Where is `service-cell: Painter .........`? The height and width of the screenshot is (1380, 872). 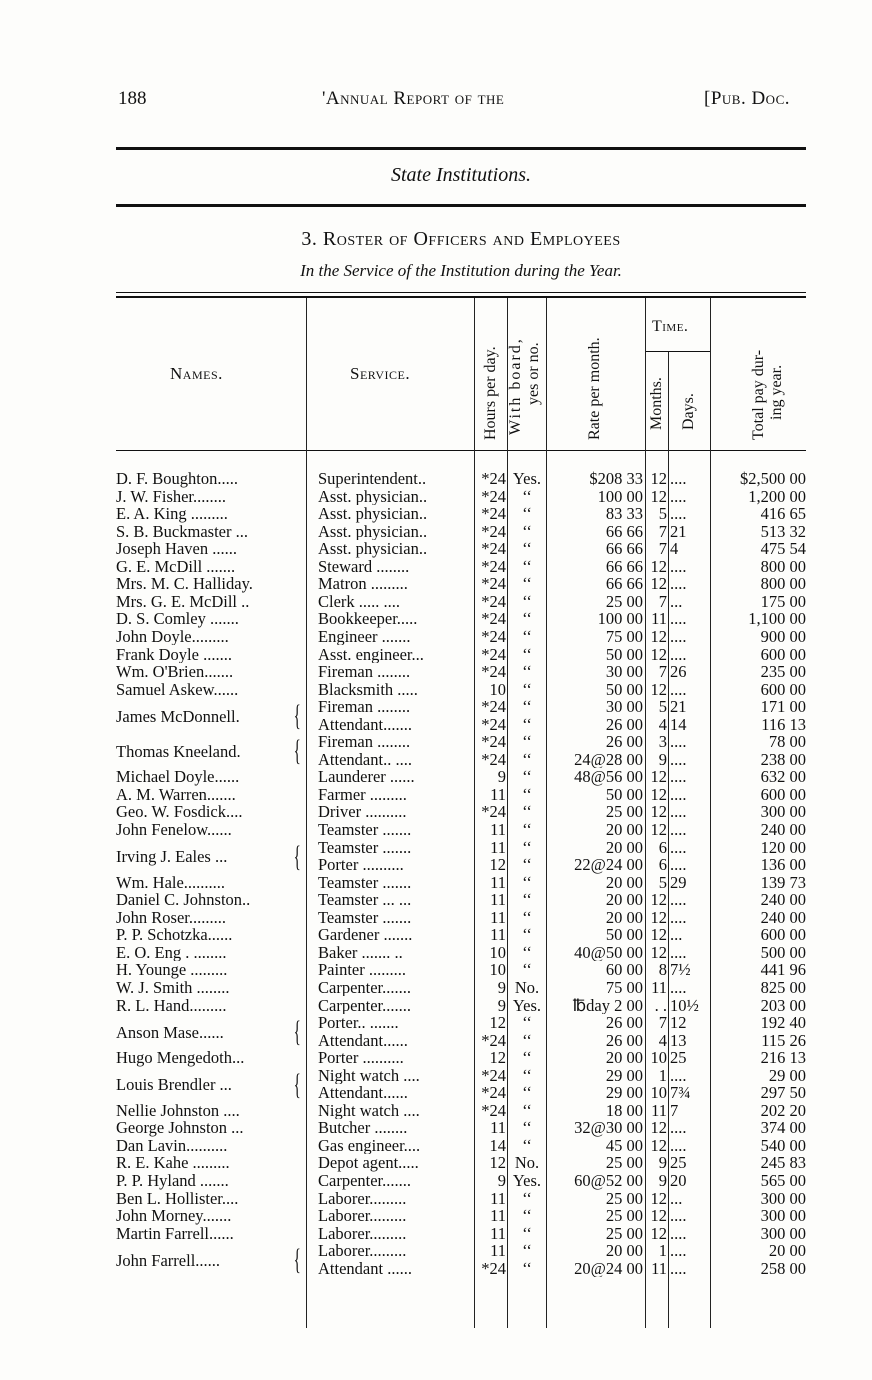 service-cell: Painter ......... is located at coordinates (362, 970).